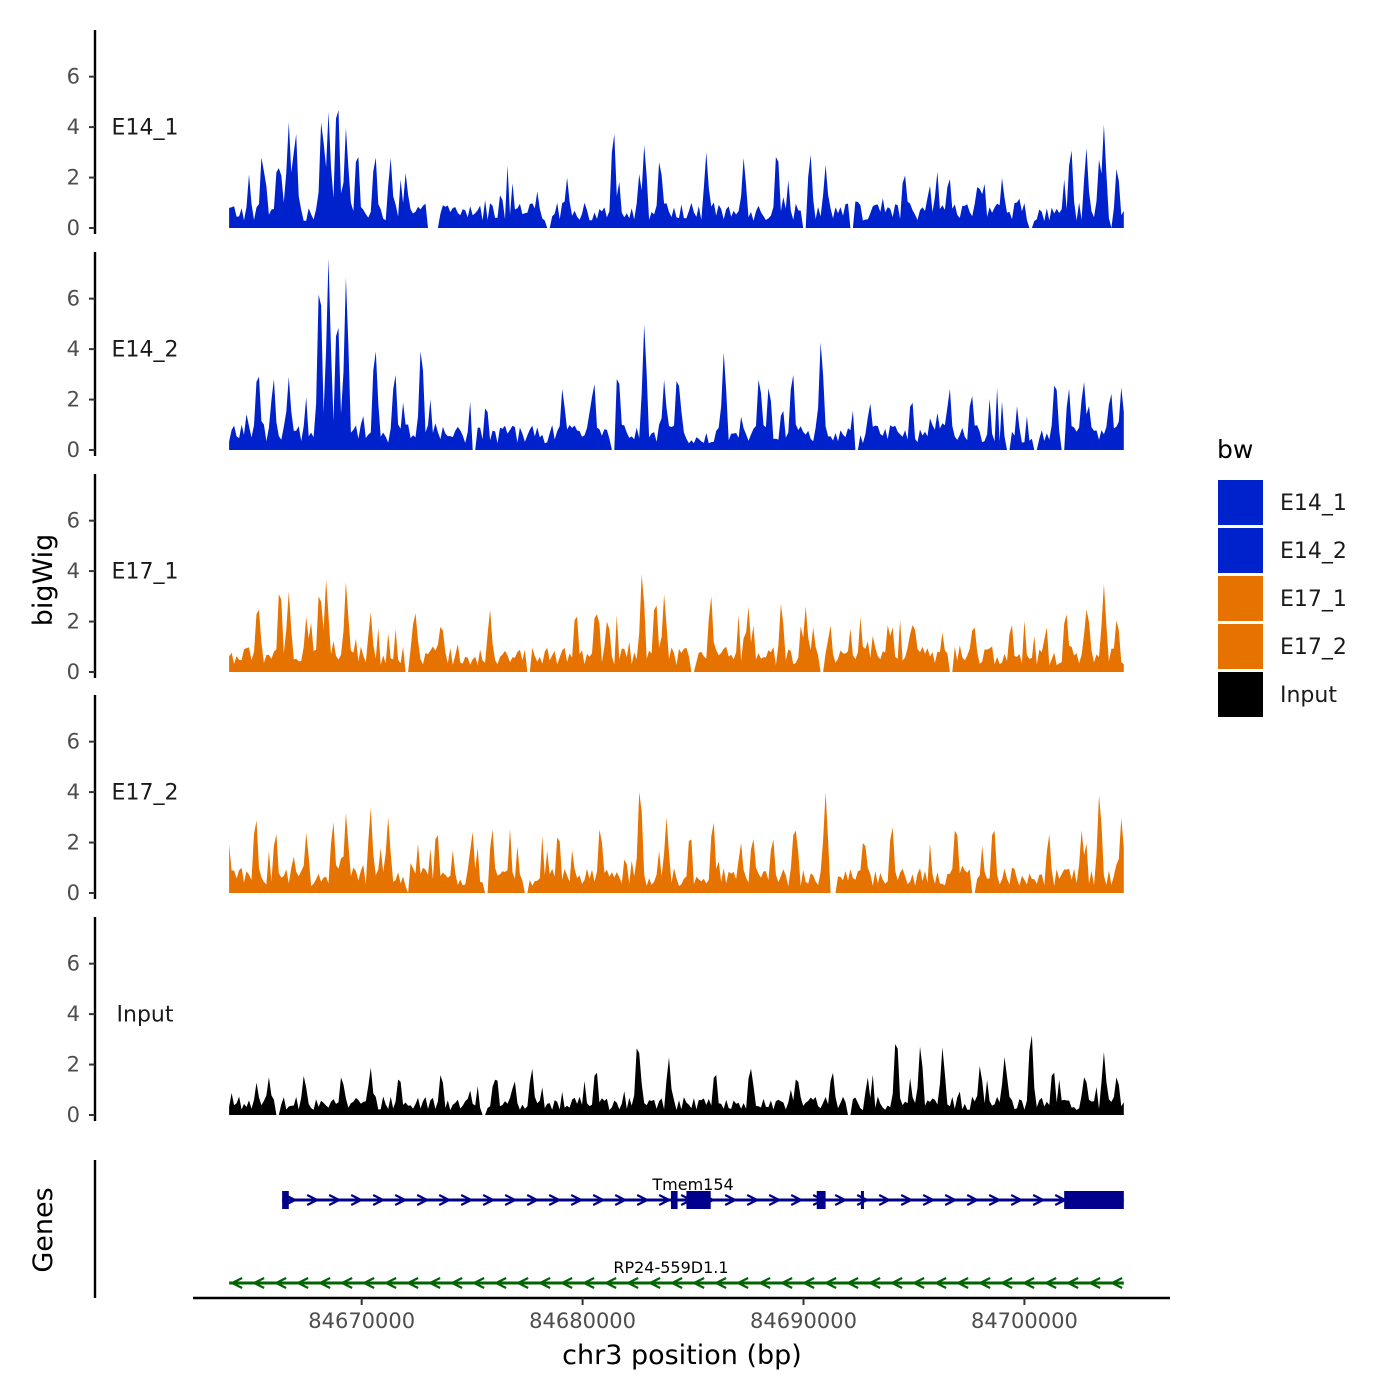 Image resolution: width=1400 pixels, height=1400 pixels. What do you see at coordinates (681, 1314) in the screenshot?
I see `x-axis: 84670000 84680000 84690000 84700000` at bounding box center [681, 1314].